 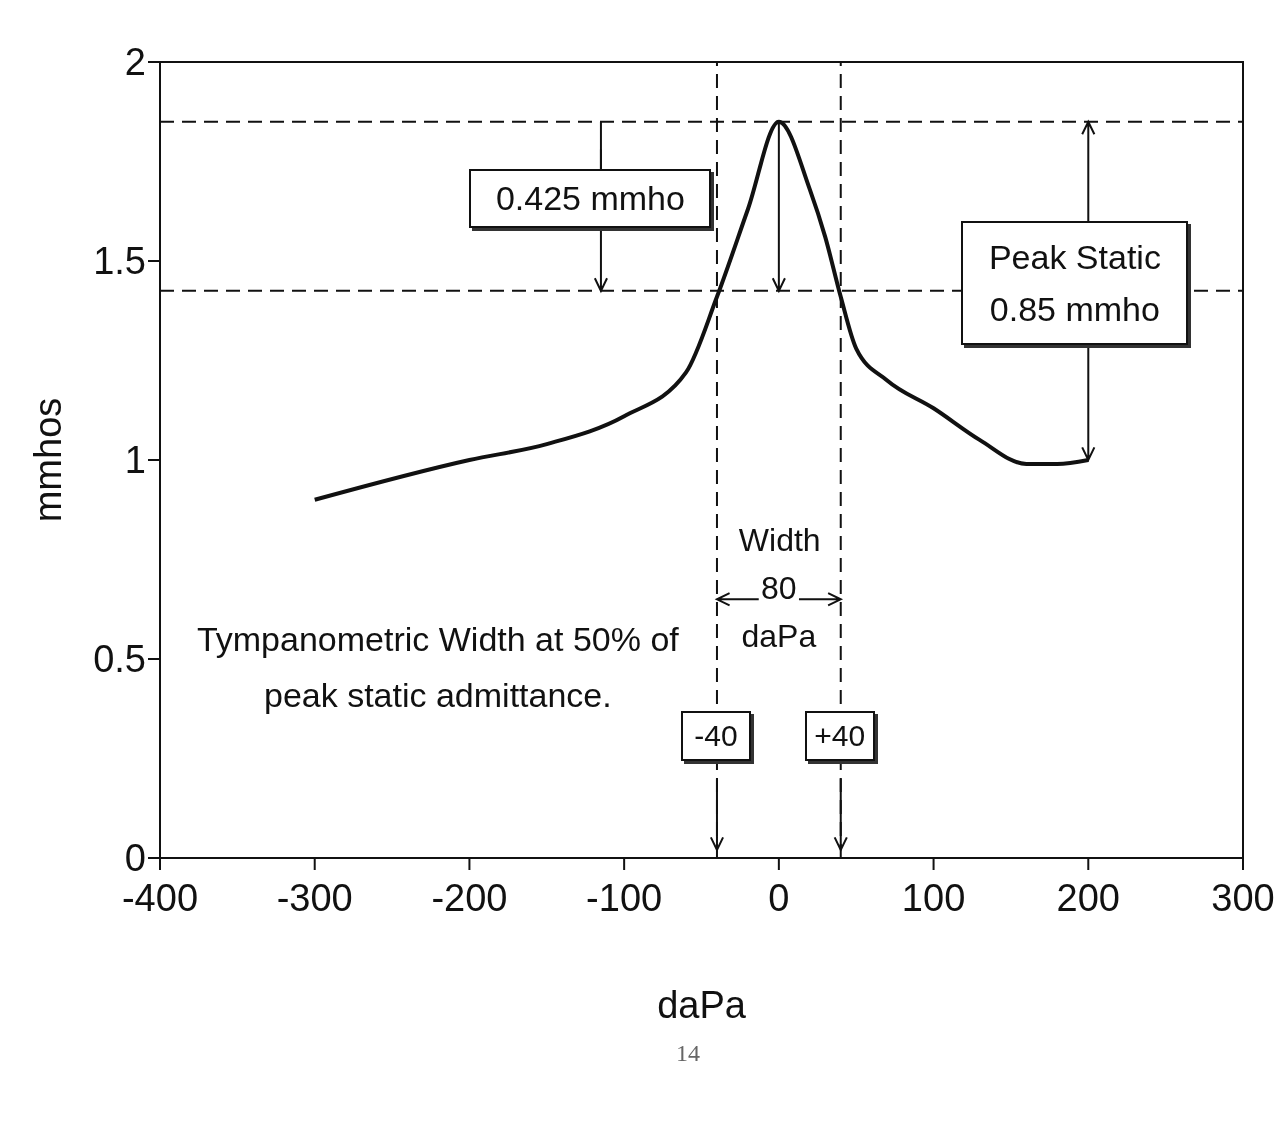 I want to click on annotation: Tympanometric Width at 50% of peak static admittance., so click(x=437, y=668).